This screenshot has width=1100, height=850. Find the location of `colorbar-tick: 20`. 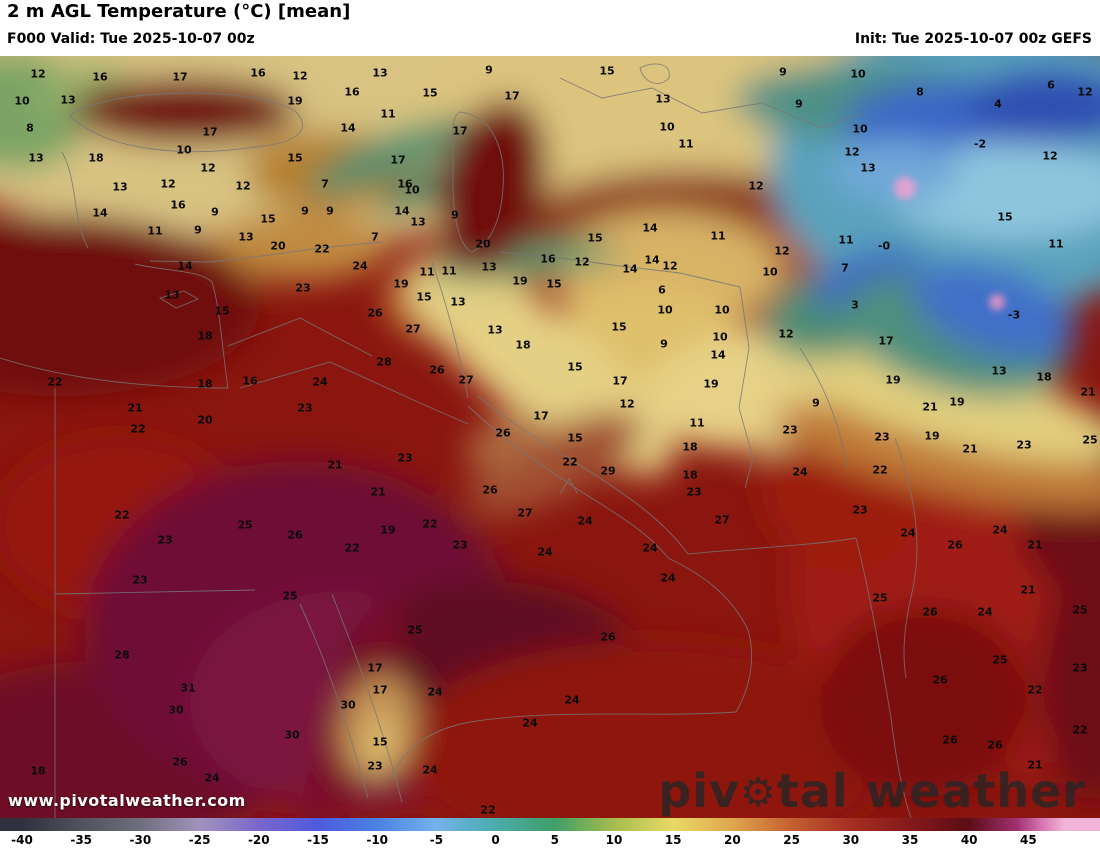

colorbar-tick: 20 is located at coordinates (732, 840).